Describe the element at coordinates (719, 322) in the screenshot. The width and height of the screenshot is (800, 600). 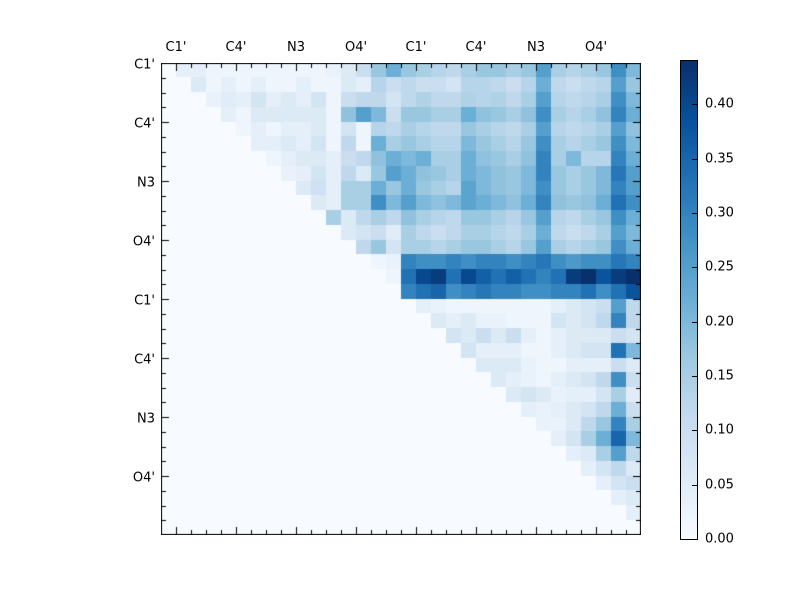
I see `colorbar-tick-label: 0.20` at that location.